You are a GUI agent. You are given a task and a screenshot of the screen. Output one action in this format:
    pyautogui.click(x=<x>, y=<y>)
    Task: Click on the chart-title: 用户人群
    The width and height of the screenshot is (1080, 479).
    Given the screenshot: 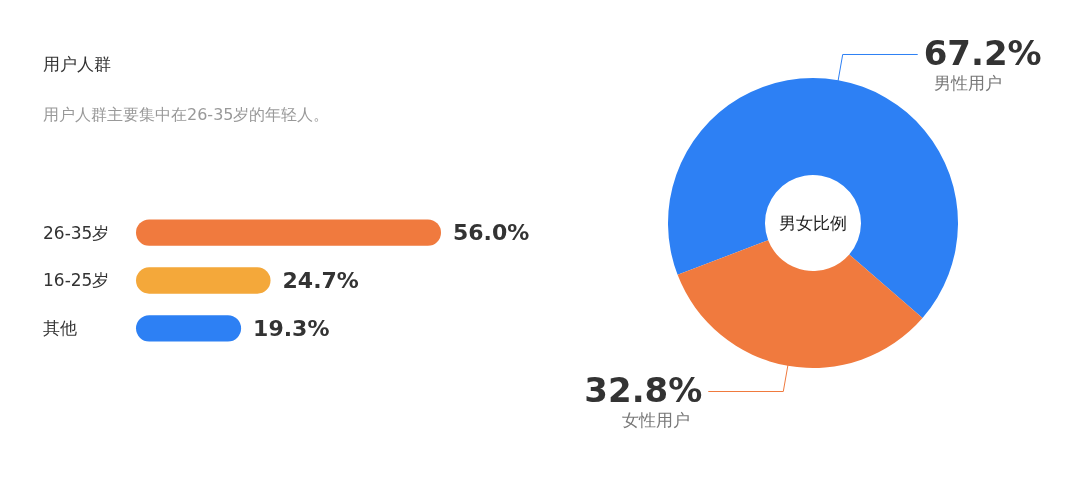 What is the action you would take?
    pyautogui.click(x=77, y=64)
    